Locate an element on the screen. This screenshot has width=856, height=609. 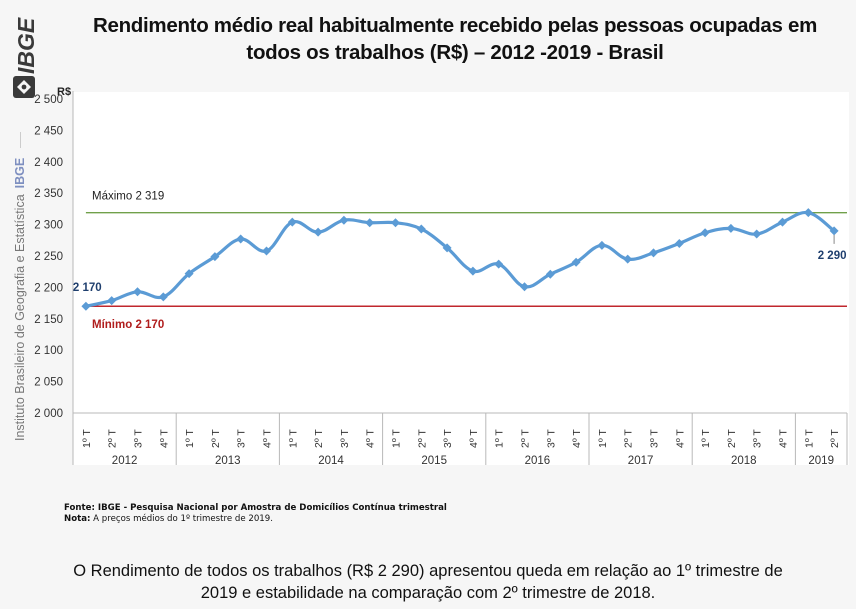
x-group-label: 2019 is located at coordinates (821, 461).